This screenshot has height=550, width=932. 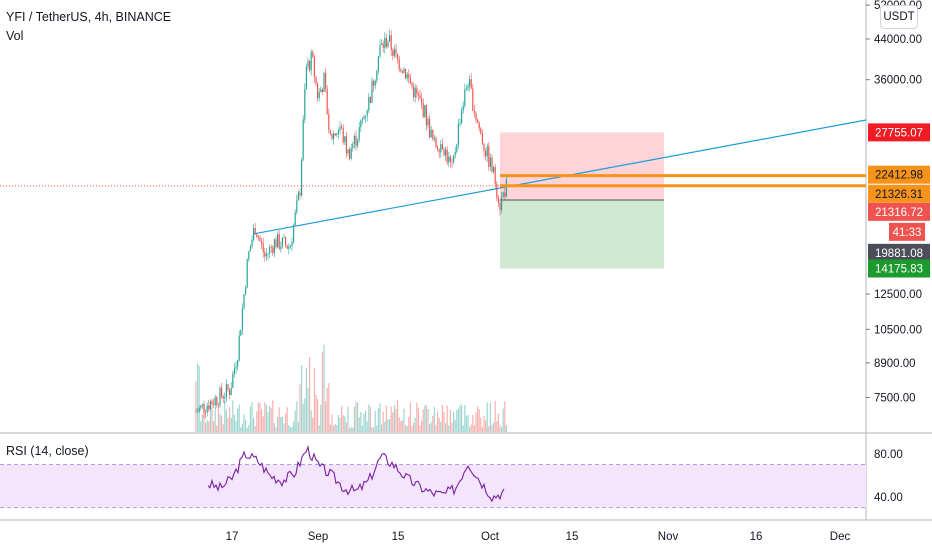 I want to click on take-profit-zone, so click(x=582, y=234).